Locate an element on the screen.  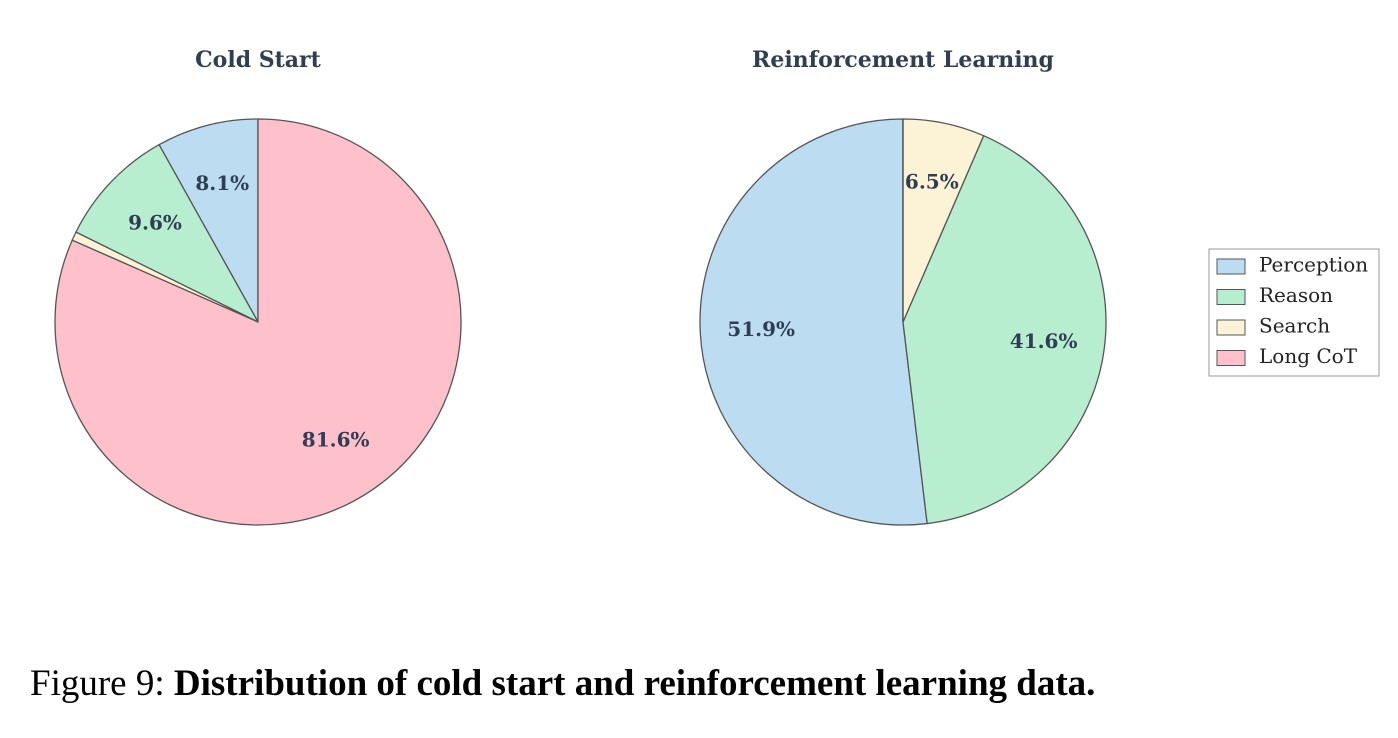
legend-label: Search is located at coordinates (1294, 326).